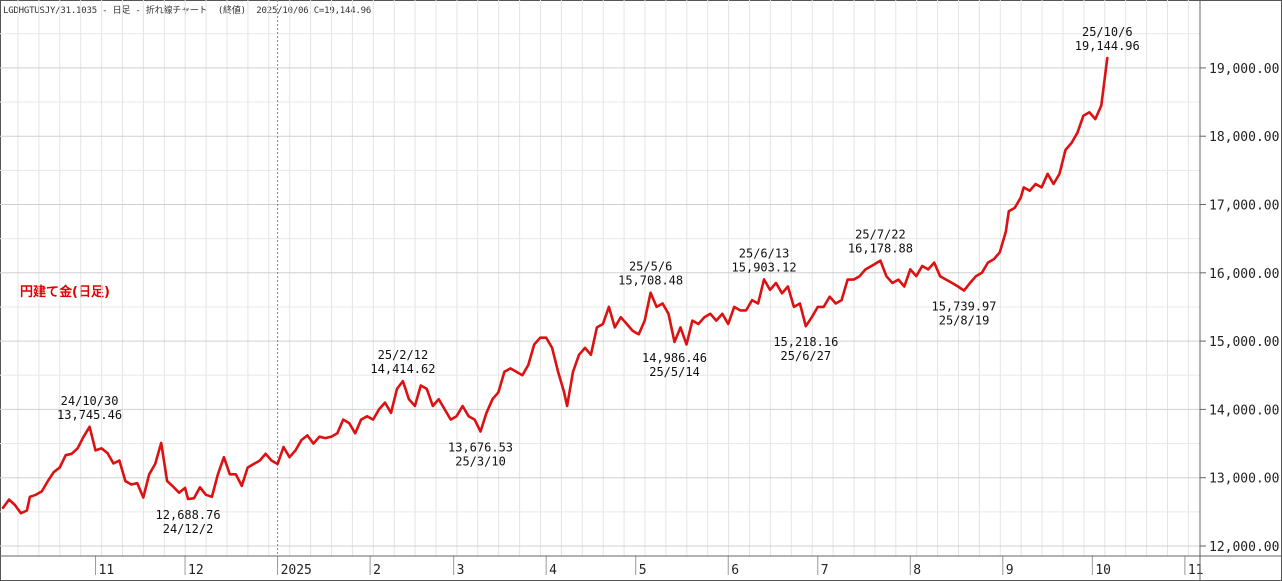 This screenshot has height=581, width=1282. Describe the element at coordinates (1103, 570) in the screenshot. I see `x-tick-label: 10` at that location.